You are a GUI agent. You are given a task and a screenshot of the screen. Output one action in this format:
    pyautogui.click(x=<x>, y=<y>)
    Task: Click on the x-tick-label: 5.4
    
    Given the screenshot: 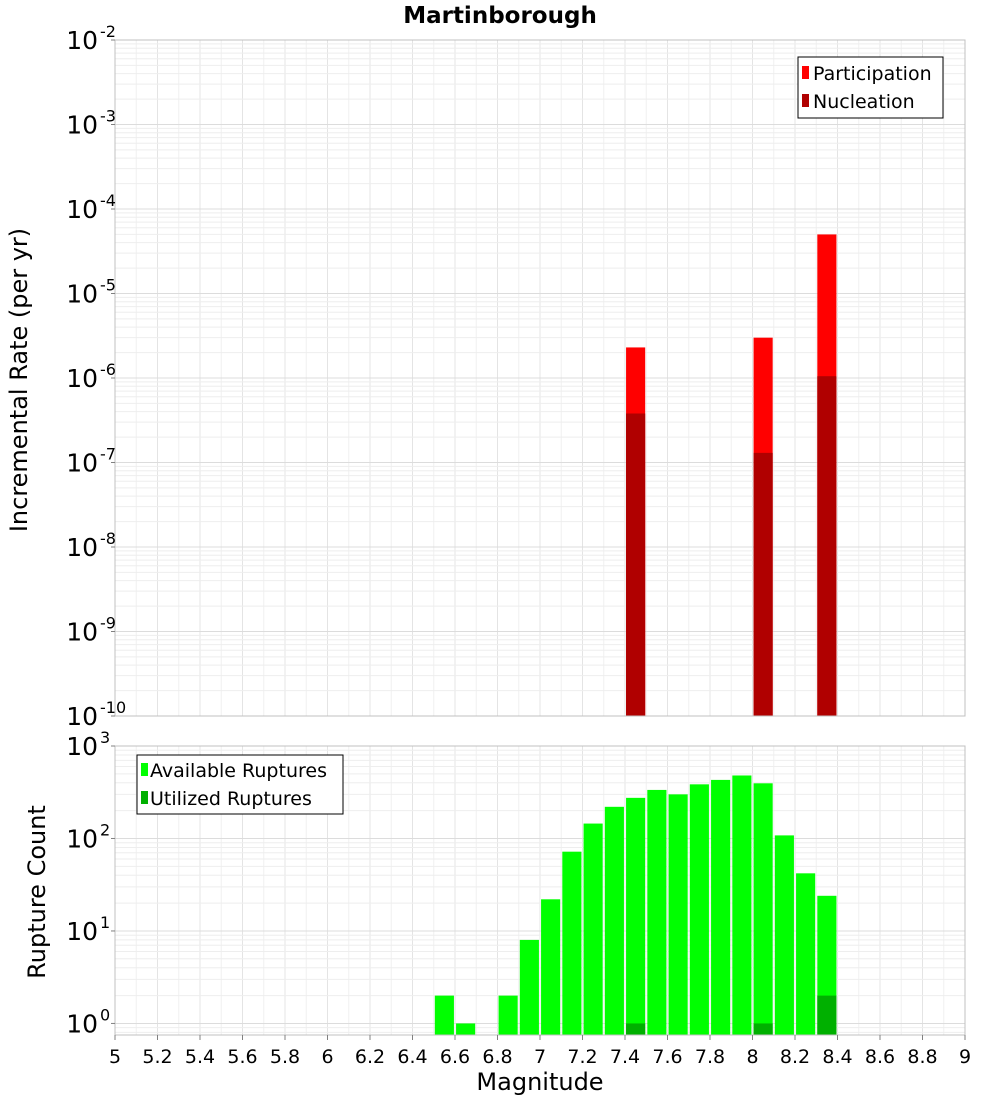 What is the action you would take?
    pyautogui.click(x=200, y=1057)
    